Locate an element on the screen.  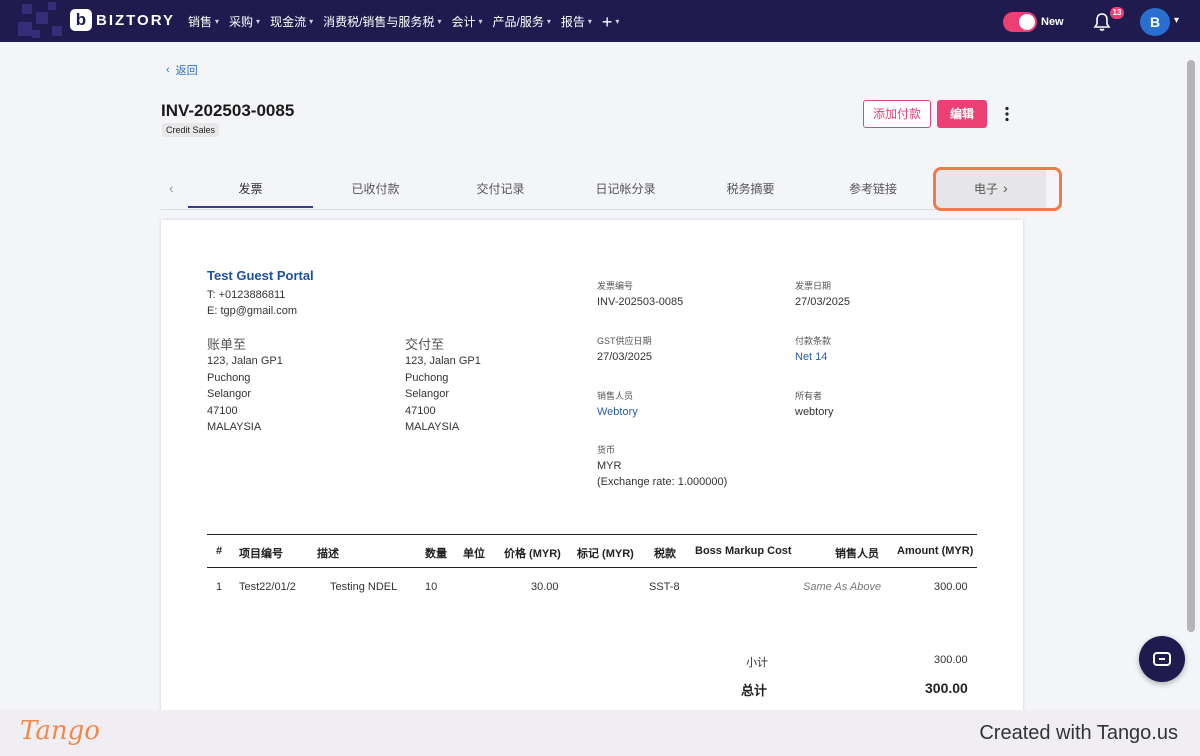
new-ui-toggle-label: New is located at coordinates (1052, 22).